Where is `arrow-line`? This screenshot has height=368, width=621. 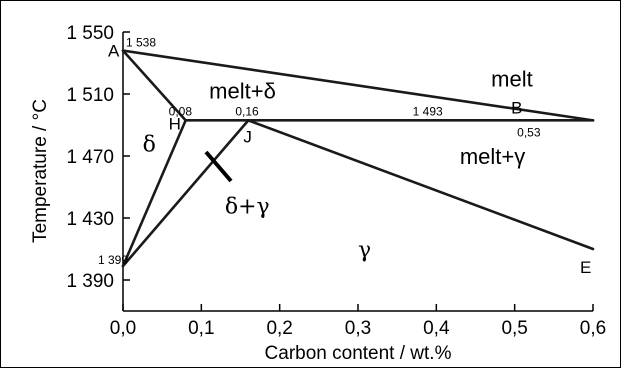 arrow-line is located at coordinates (218, 166).